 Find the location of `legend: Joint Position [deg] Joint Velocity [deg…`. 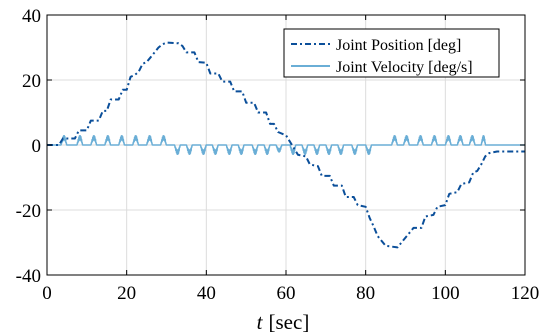

legend: Joint Position [deg] Joint Velocity [deg… is located at coordinates (391, 53).